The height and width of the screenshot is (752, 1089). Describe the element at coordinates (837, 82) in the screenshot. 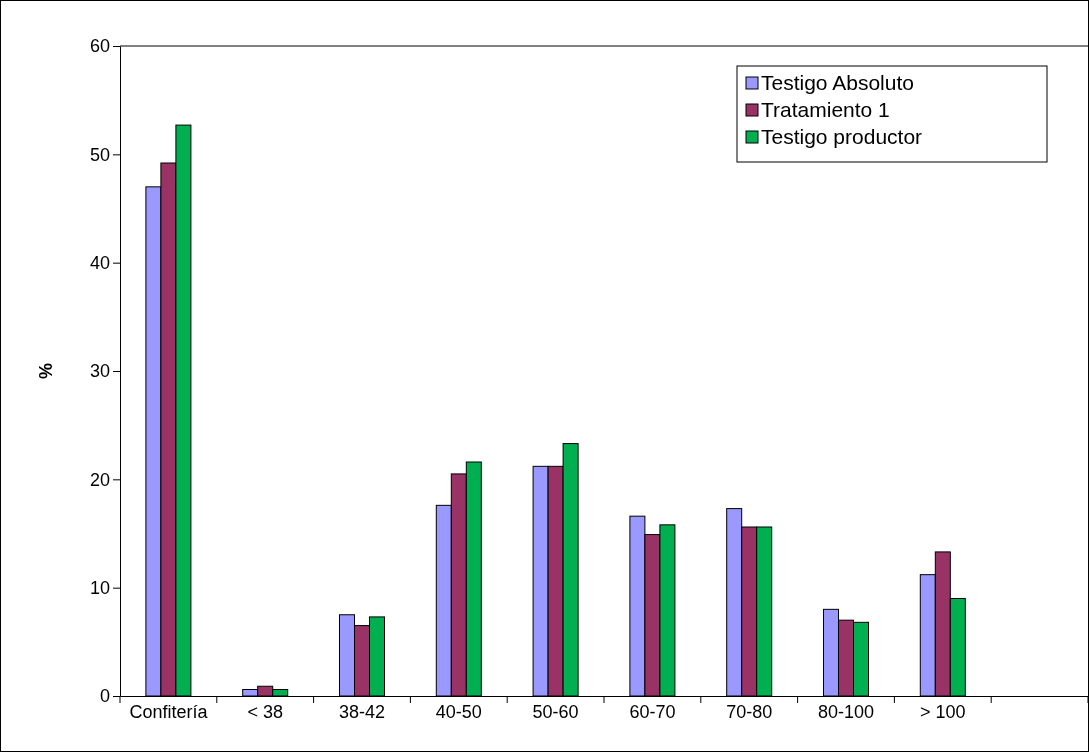

I see `legend-label: Testigo Absoluto` at that location.